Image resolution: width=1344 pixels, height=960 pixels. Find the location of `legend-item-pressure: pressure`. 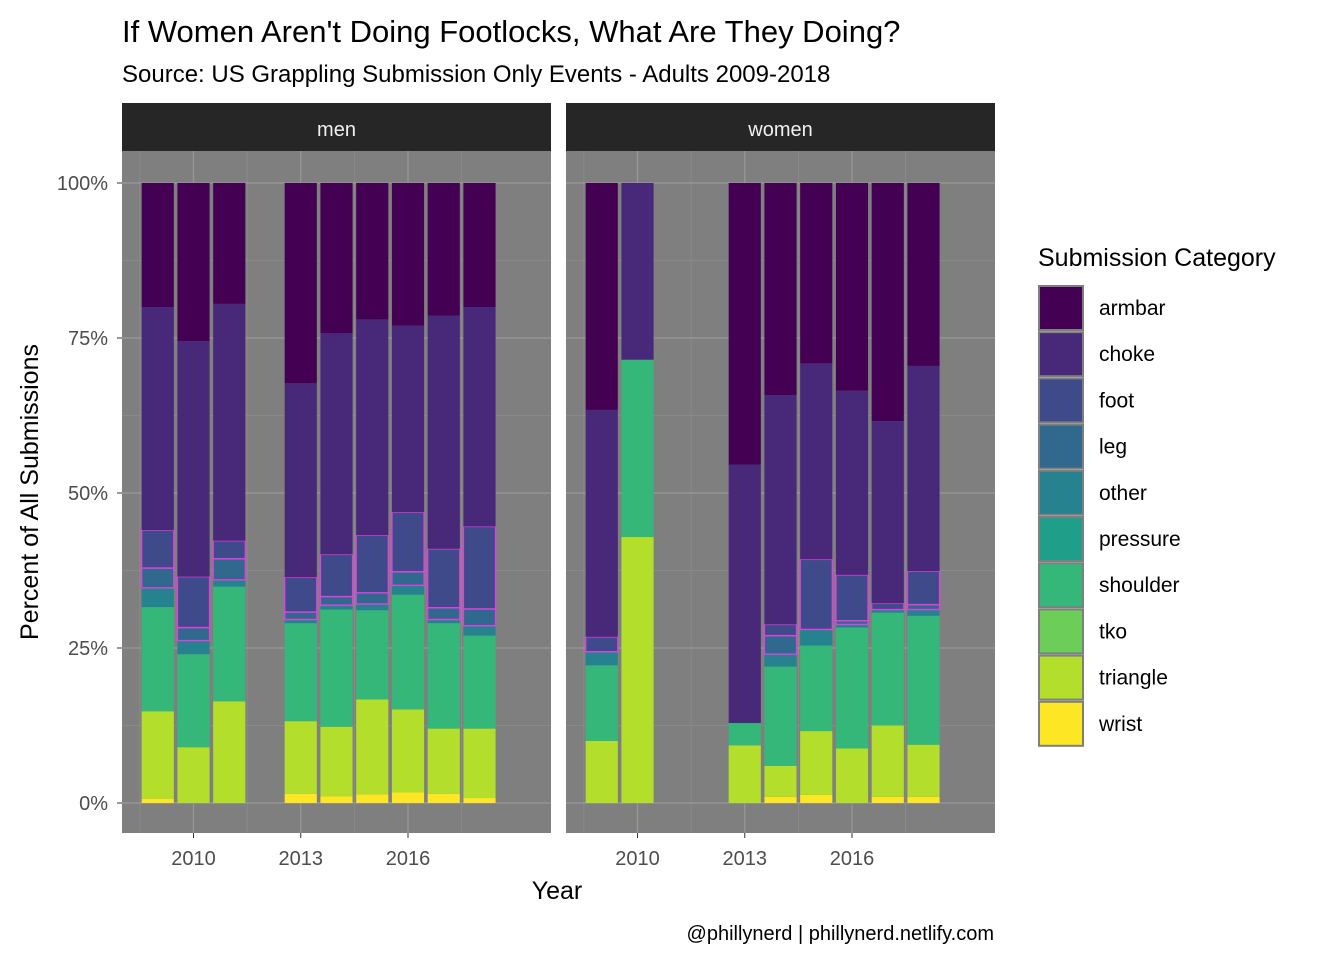

legend-item-pressure: pressure is located at coordinates (1109, 539).